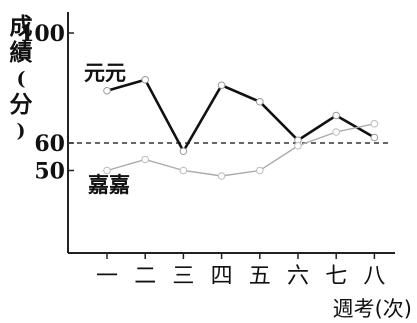 The width and height of the screenshot is (417, 323). What do you see at coordinates (42, 34) in the screenshot?
I see `y-tick-label: 100` at bounding box center [42, 34].